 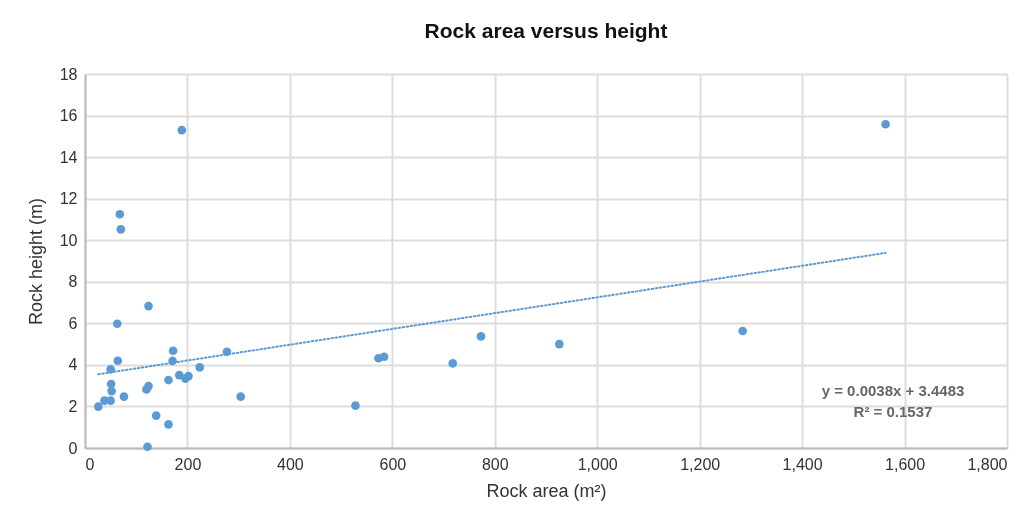 I want to click on y-tick-label: 16, so click(x=68, y=116).